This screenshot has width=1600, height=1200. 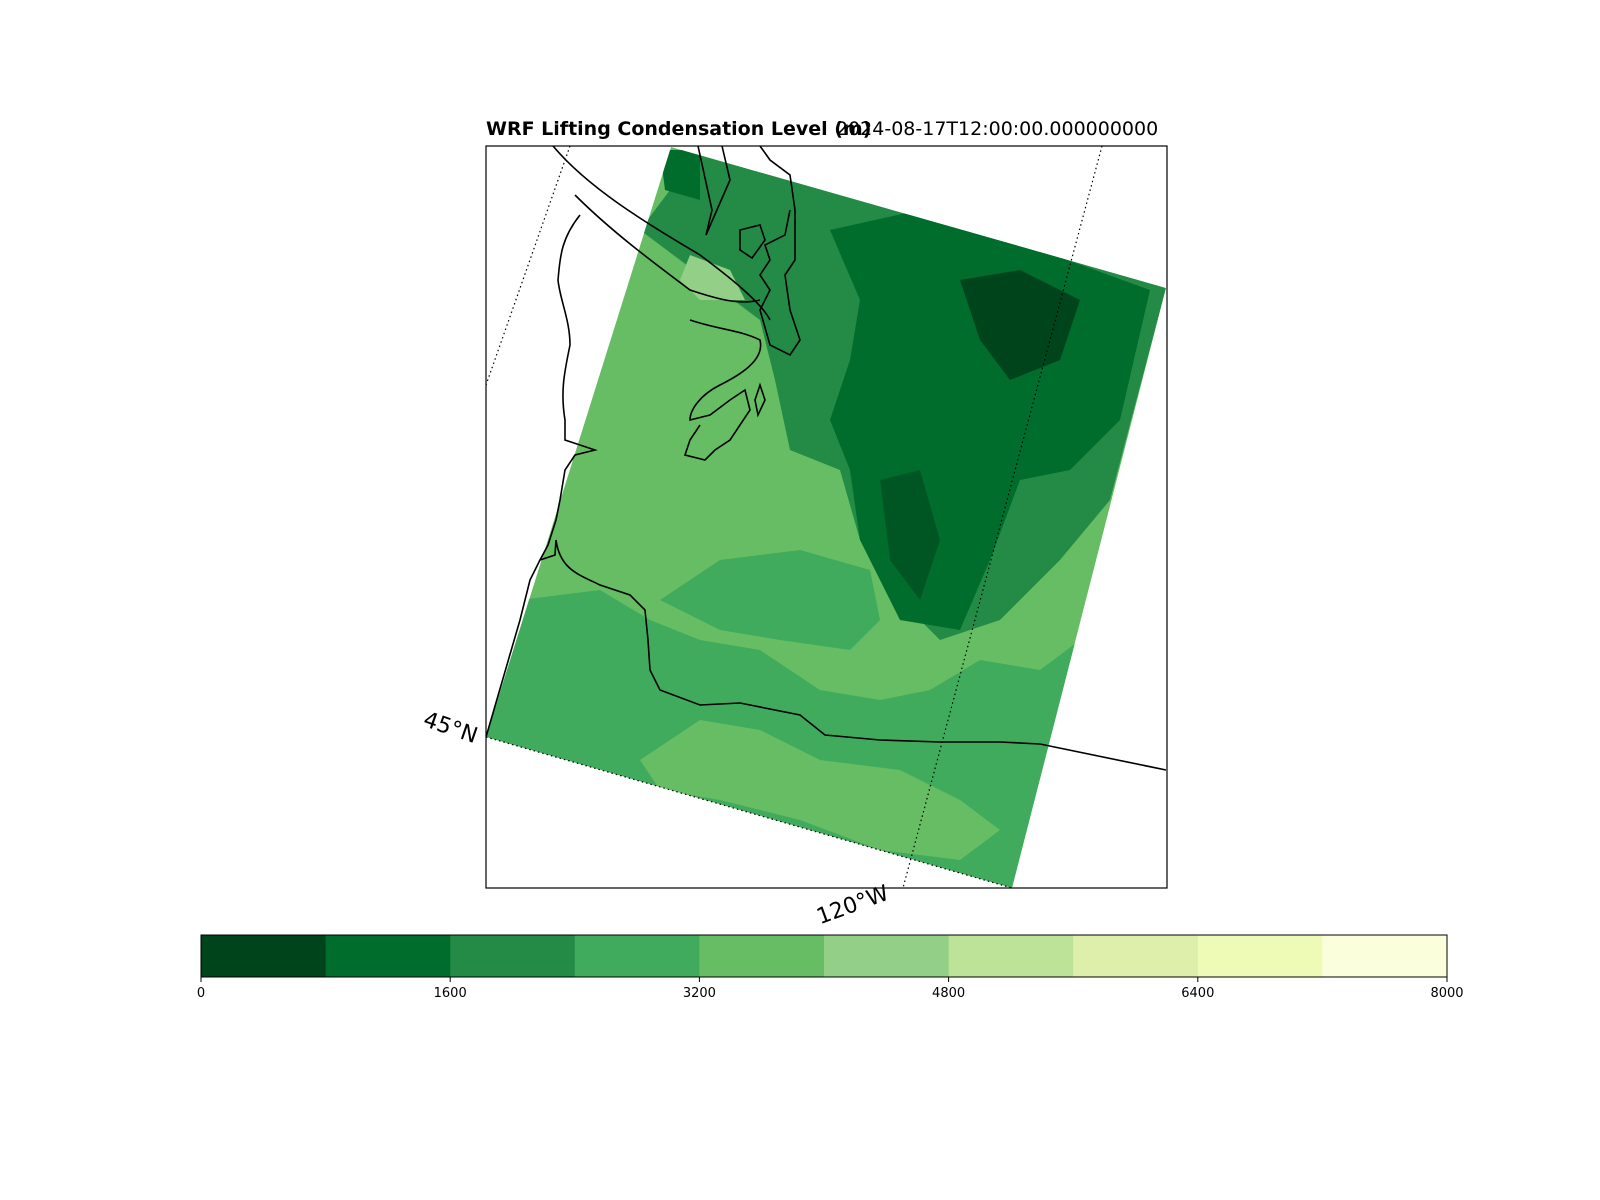 I want to click on field-band-0-south, so click(x=910, y=535).